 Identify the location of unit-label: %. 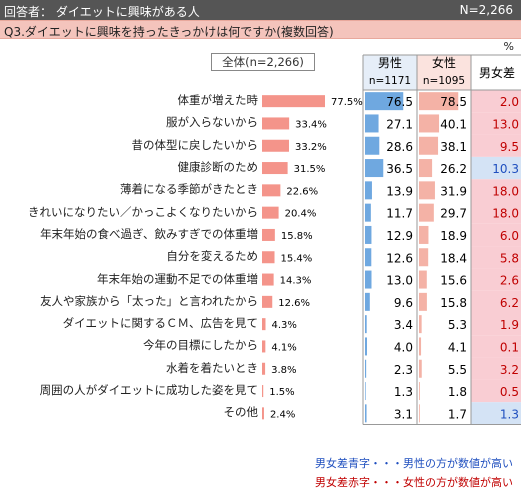
(508, 46).